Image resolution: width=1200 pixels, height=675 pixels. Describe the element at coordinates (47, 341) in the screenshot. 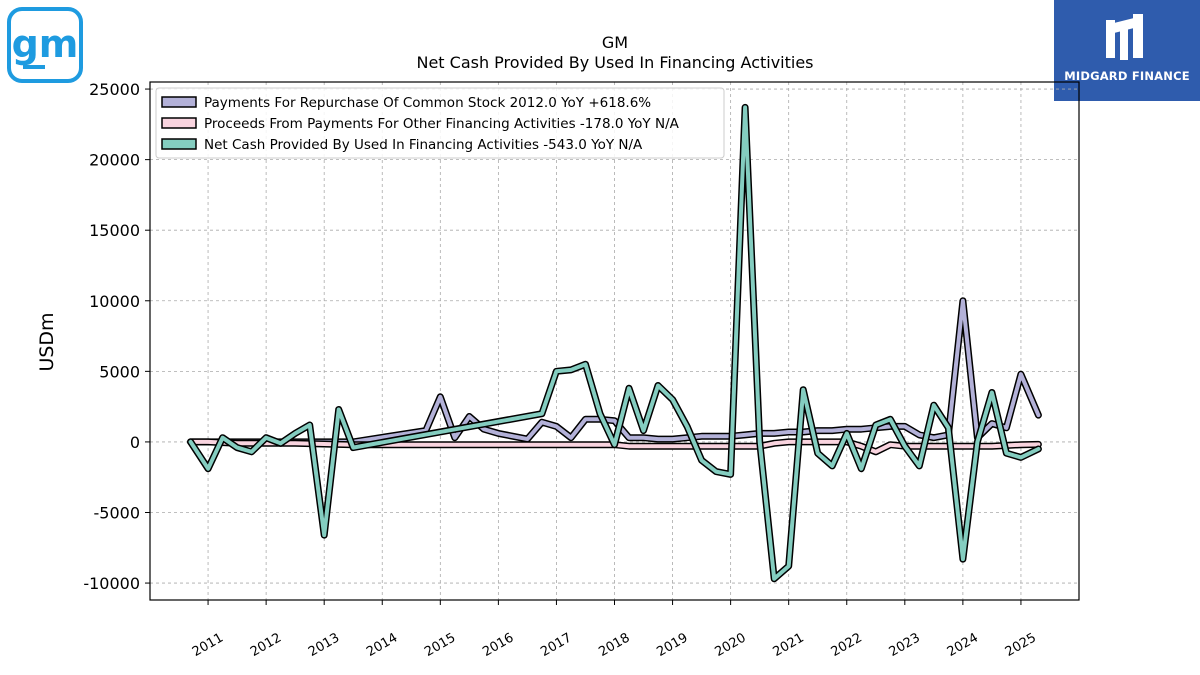

I see `y-axis-label: USDm` at that location.